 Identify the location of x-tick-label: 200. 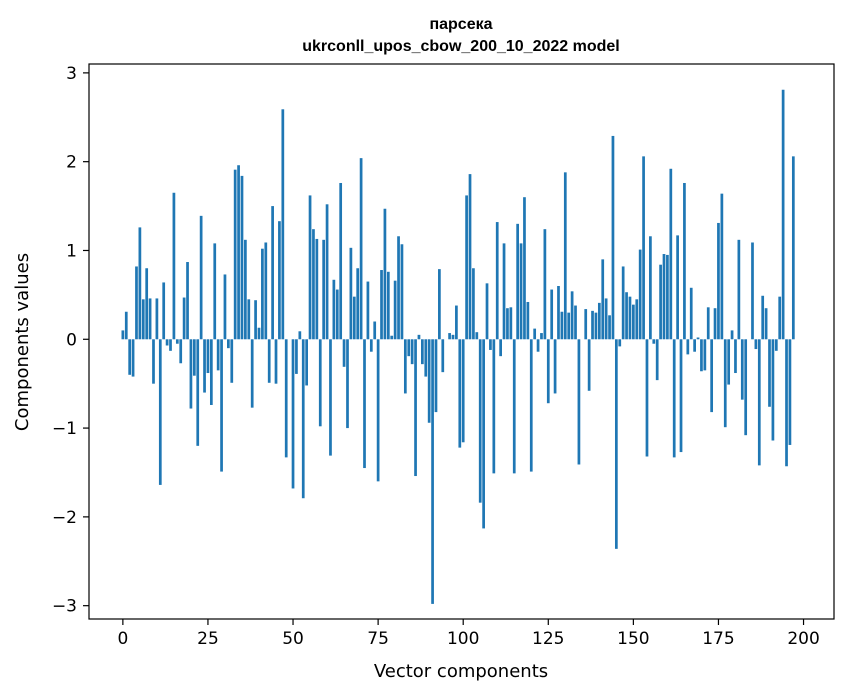
(803, 639).